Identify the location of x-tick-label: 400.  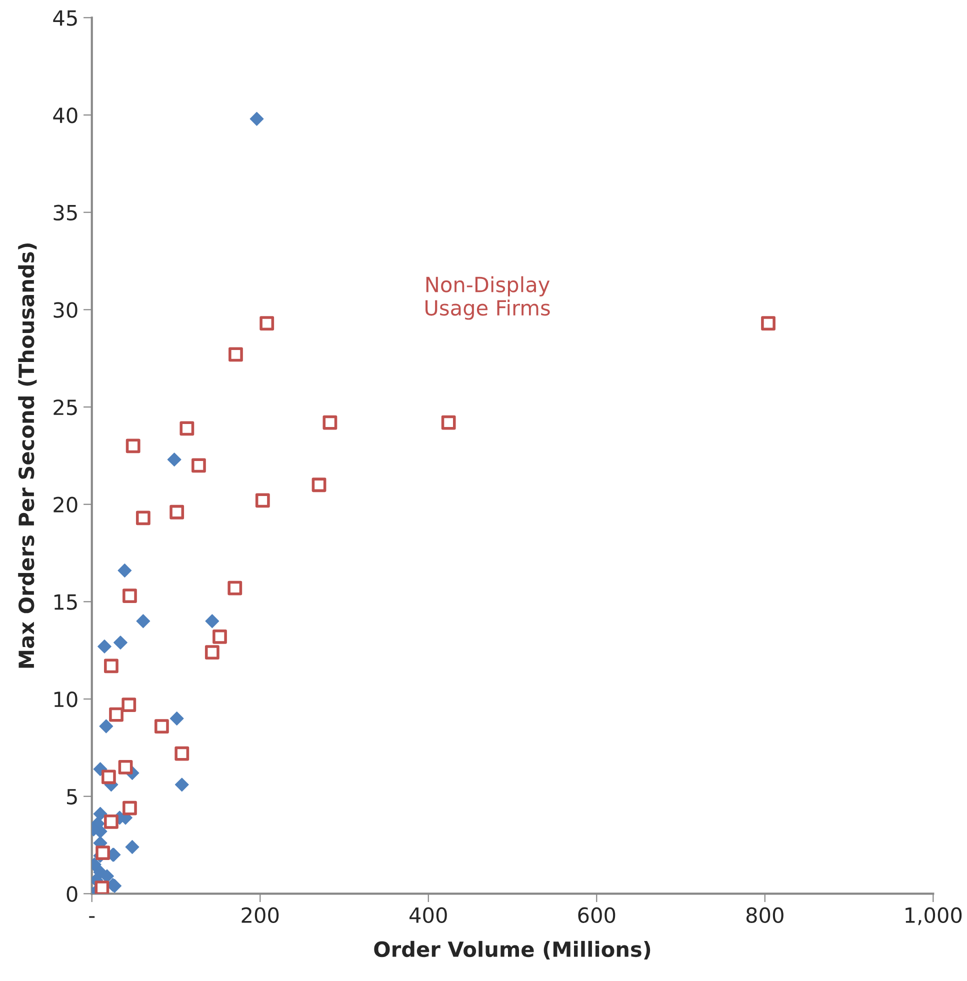
(428, 915).